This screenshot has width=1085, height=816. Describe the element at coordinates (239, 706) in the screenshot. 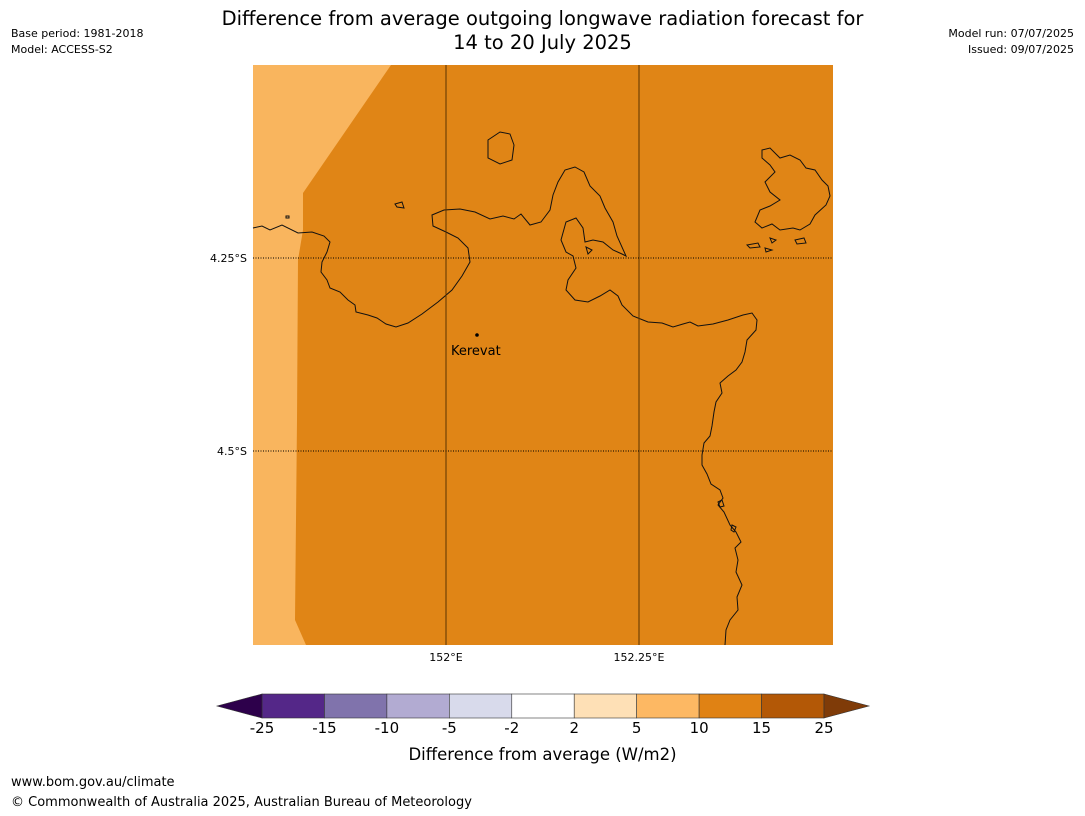

I see `colorbar-under-arrow` at that location.